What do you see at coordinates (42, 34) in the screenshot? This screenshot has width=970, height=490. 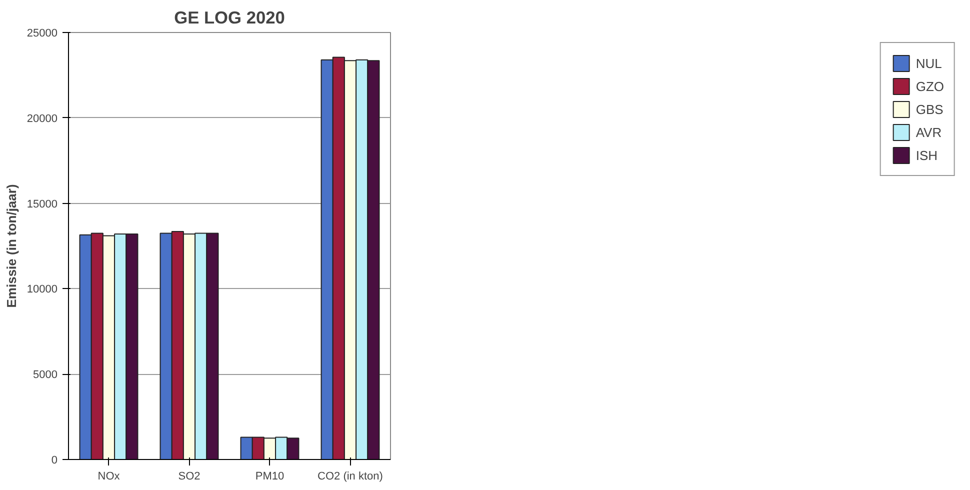 I see `y-tick-label: 25000` at bounding box center [42, 34].